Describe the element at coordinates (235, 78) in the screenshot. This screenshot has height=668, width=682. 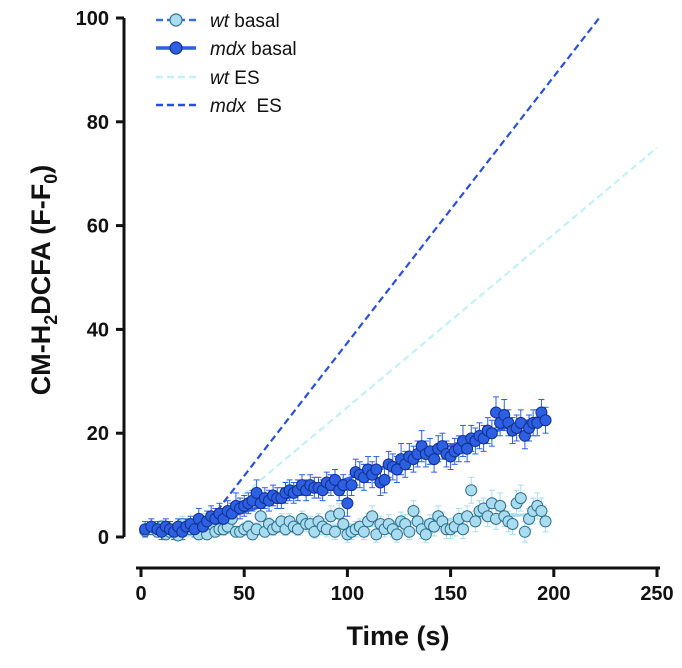
I see `legend-label-wt-es: wt ES` at that location.